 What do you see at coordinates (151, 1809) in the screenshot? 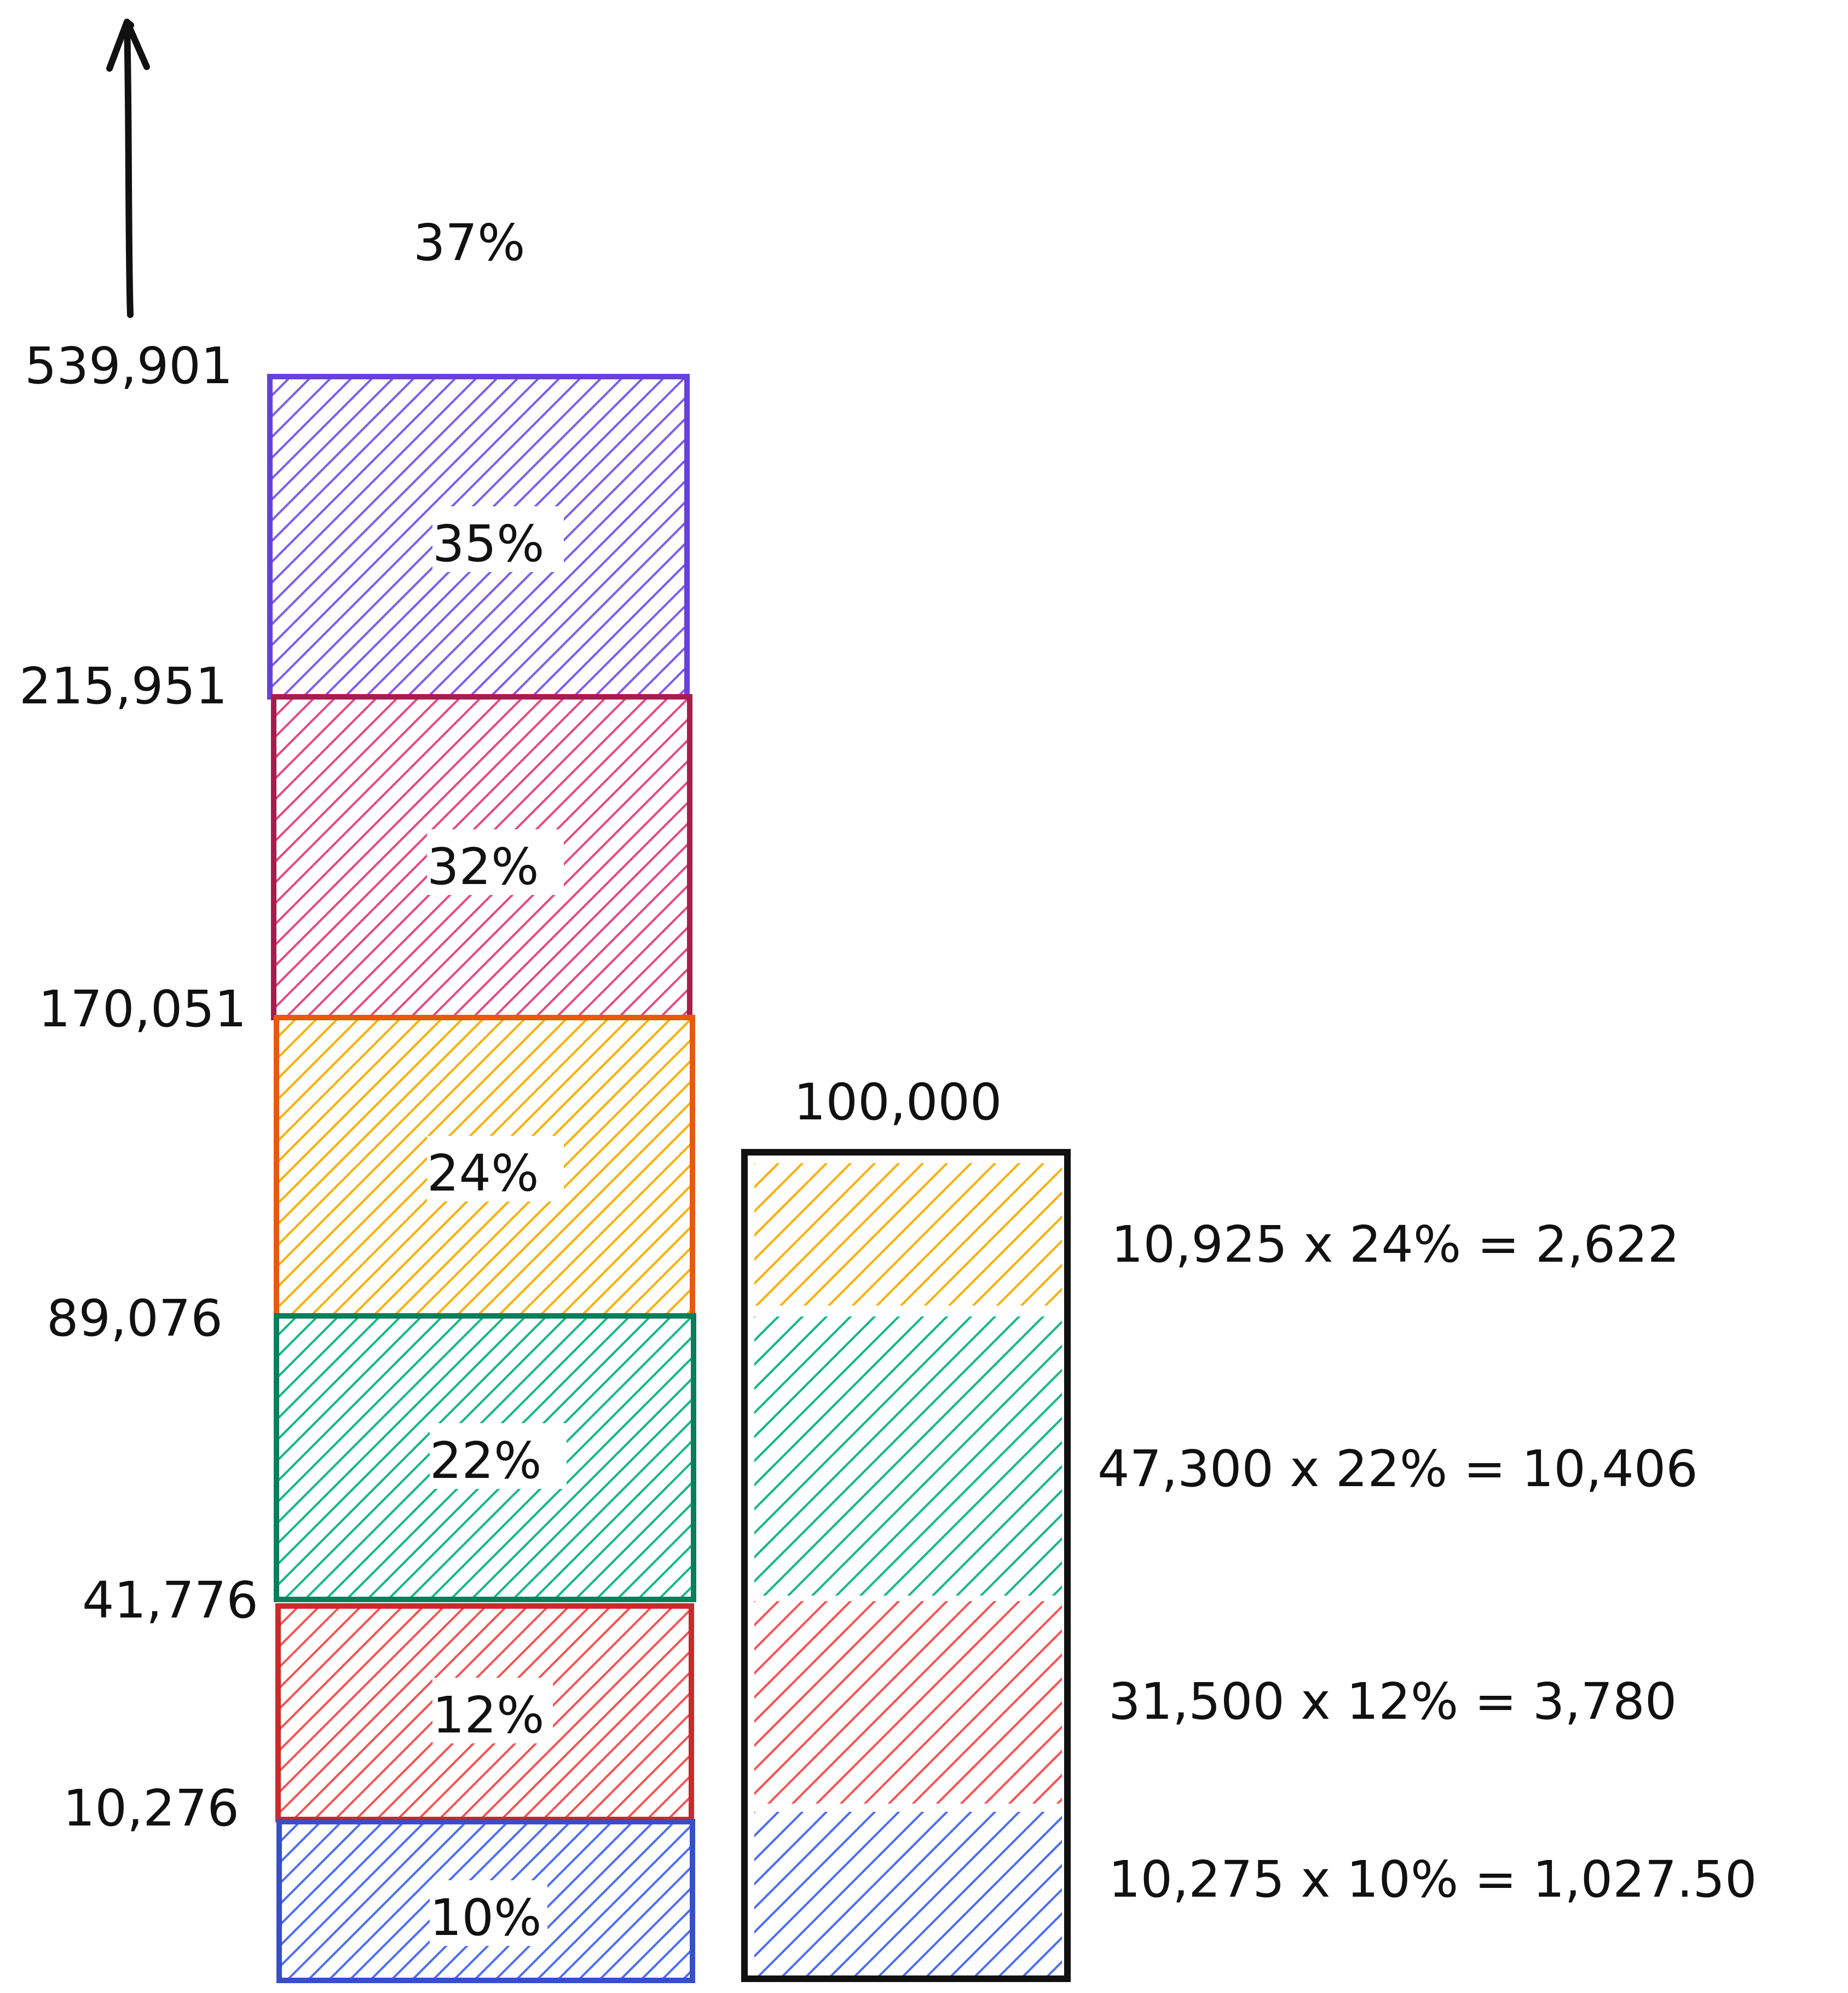
I see `threshold-label: 10,276` at bounding box center [151, 1809].